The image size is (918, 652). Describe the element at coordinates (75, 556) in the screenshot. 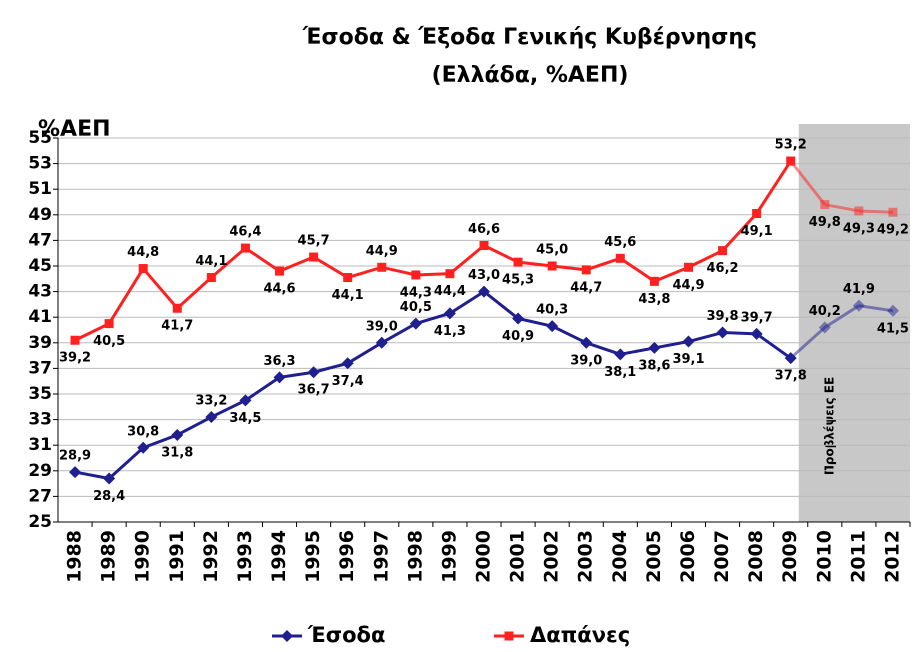

I see `x-tick-label: 1988` at that location.